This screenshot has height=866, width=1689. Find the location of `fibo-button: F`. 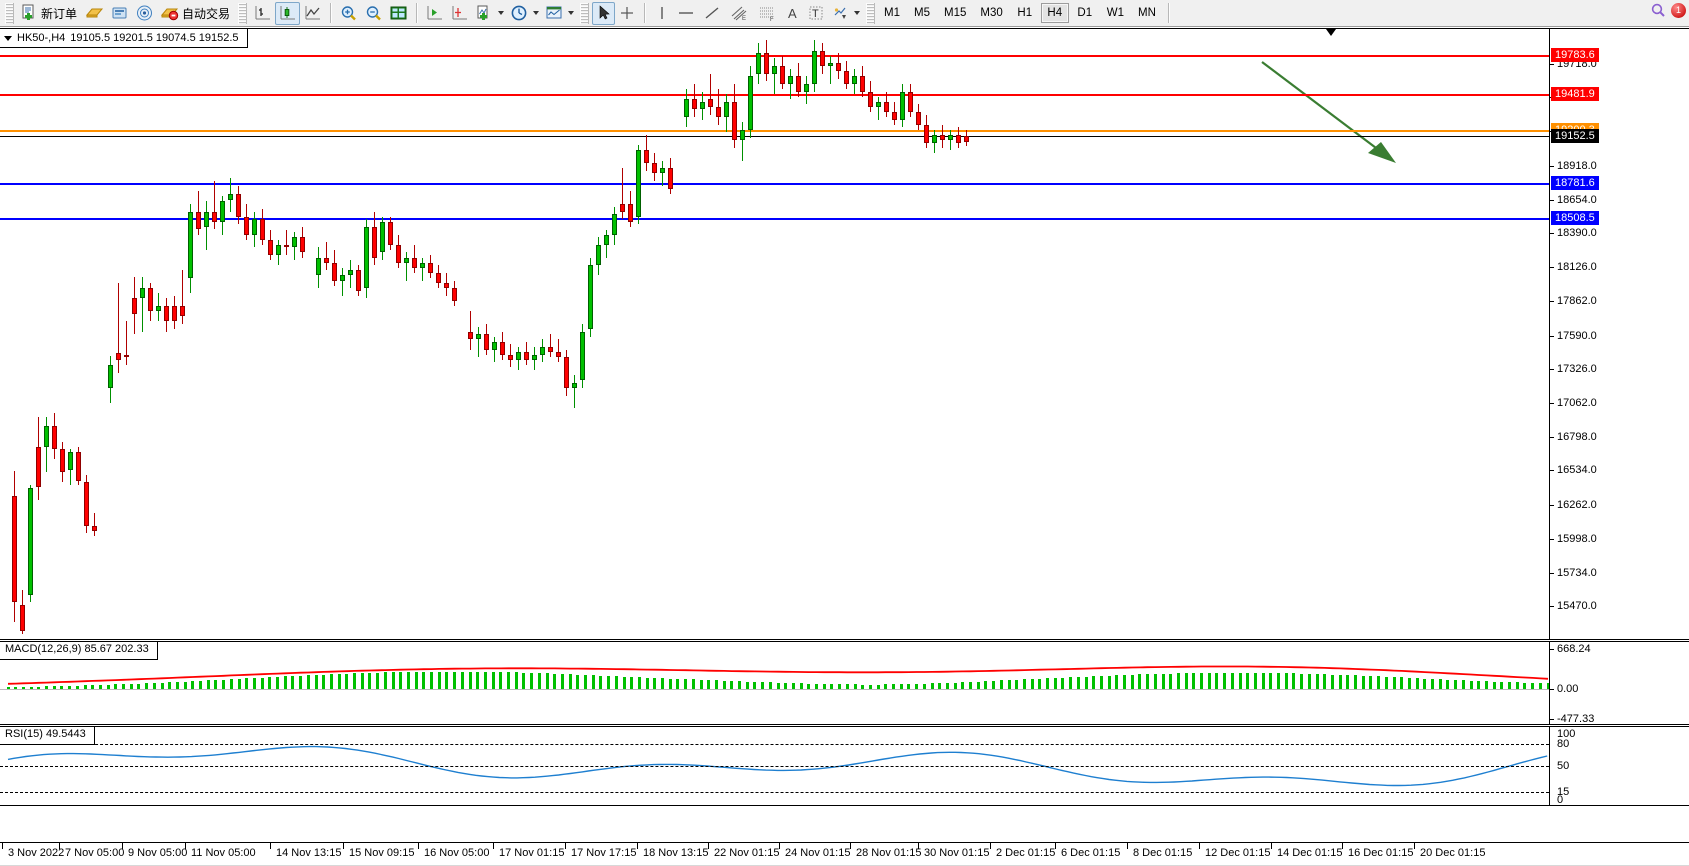

fibo-button: F is located at coordinates (767, 13).